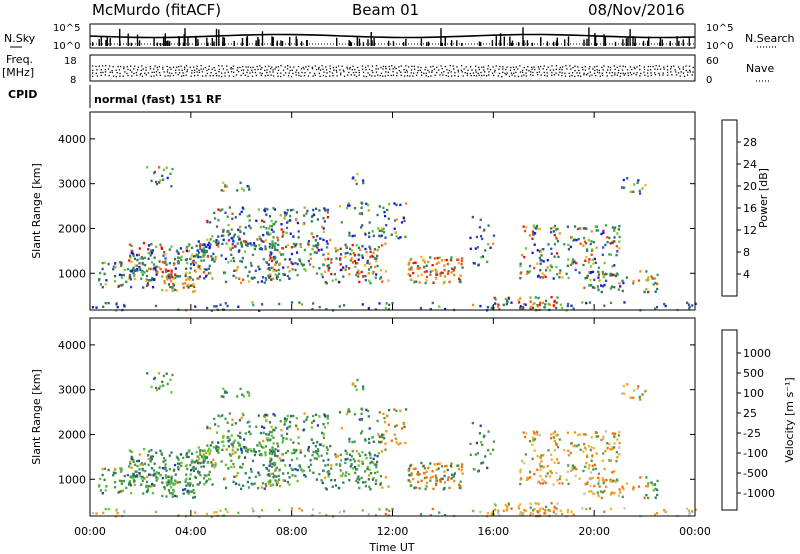  What do you see at coordinates (750, 230) in the screenshot?
I see `colorbar-tick-label: 12` at bounding box center [750, 230].